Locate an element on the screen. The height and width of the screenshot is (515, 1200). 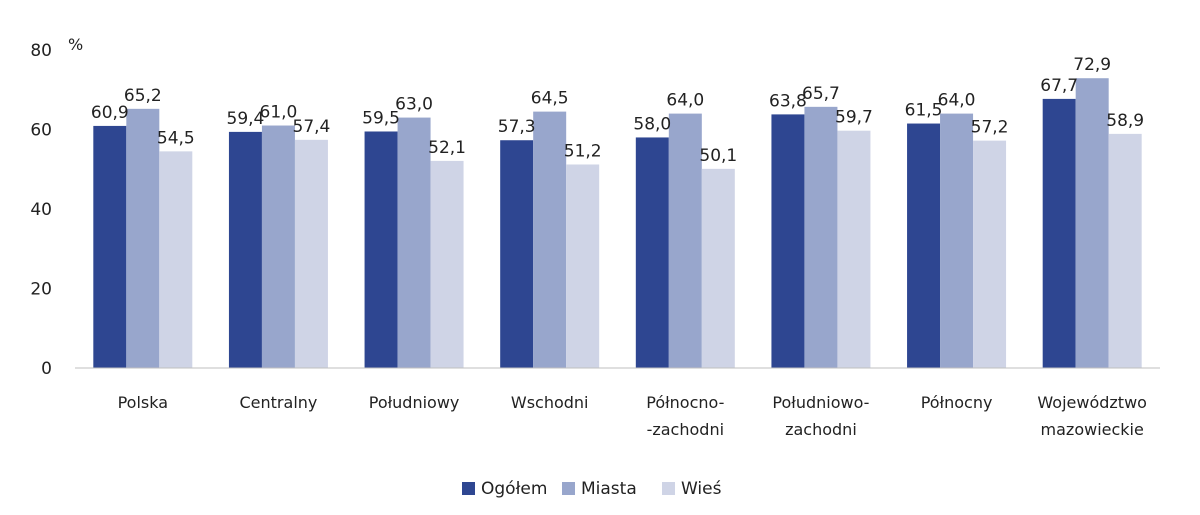
data-label: 63,8 is located at coordinates (788, 101).